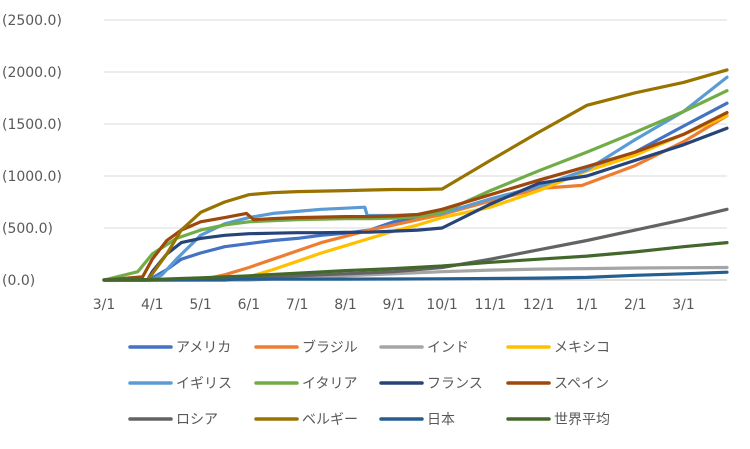 The width and height of the screenshot is (750, 449). I want to click on legend-label: アメリカ, so click(203, 348).